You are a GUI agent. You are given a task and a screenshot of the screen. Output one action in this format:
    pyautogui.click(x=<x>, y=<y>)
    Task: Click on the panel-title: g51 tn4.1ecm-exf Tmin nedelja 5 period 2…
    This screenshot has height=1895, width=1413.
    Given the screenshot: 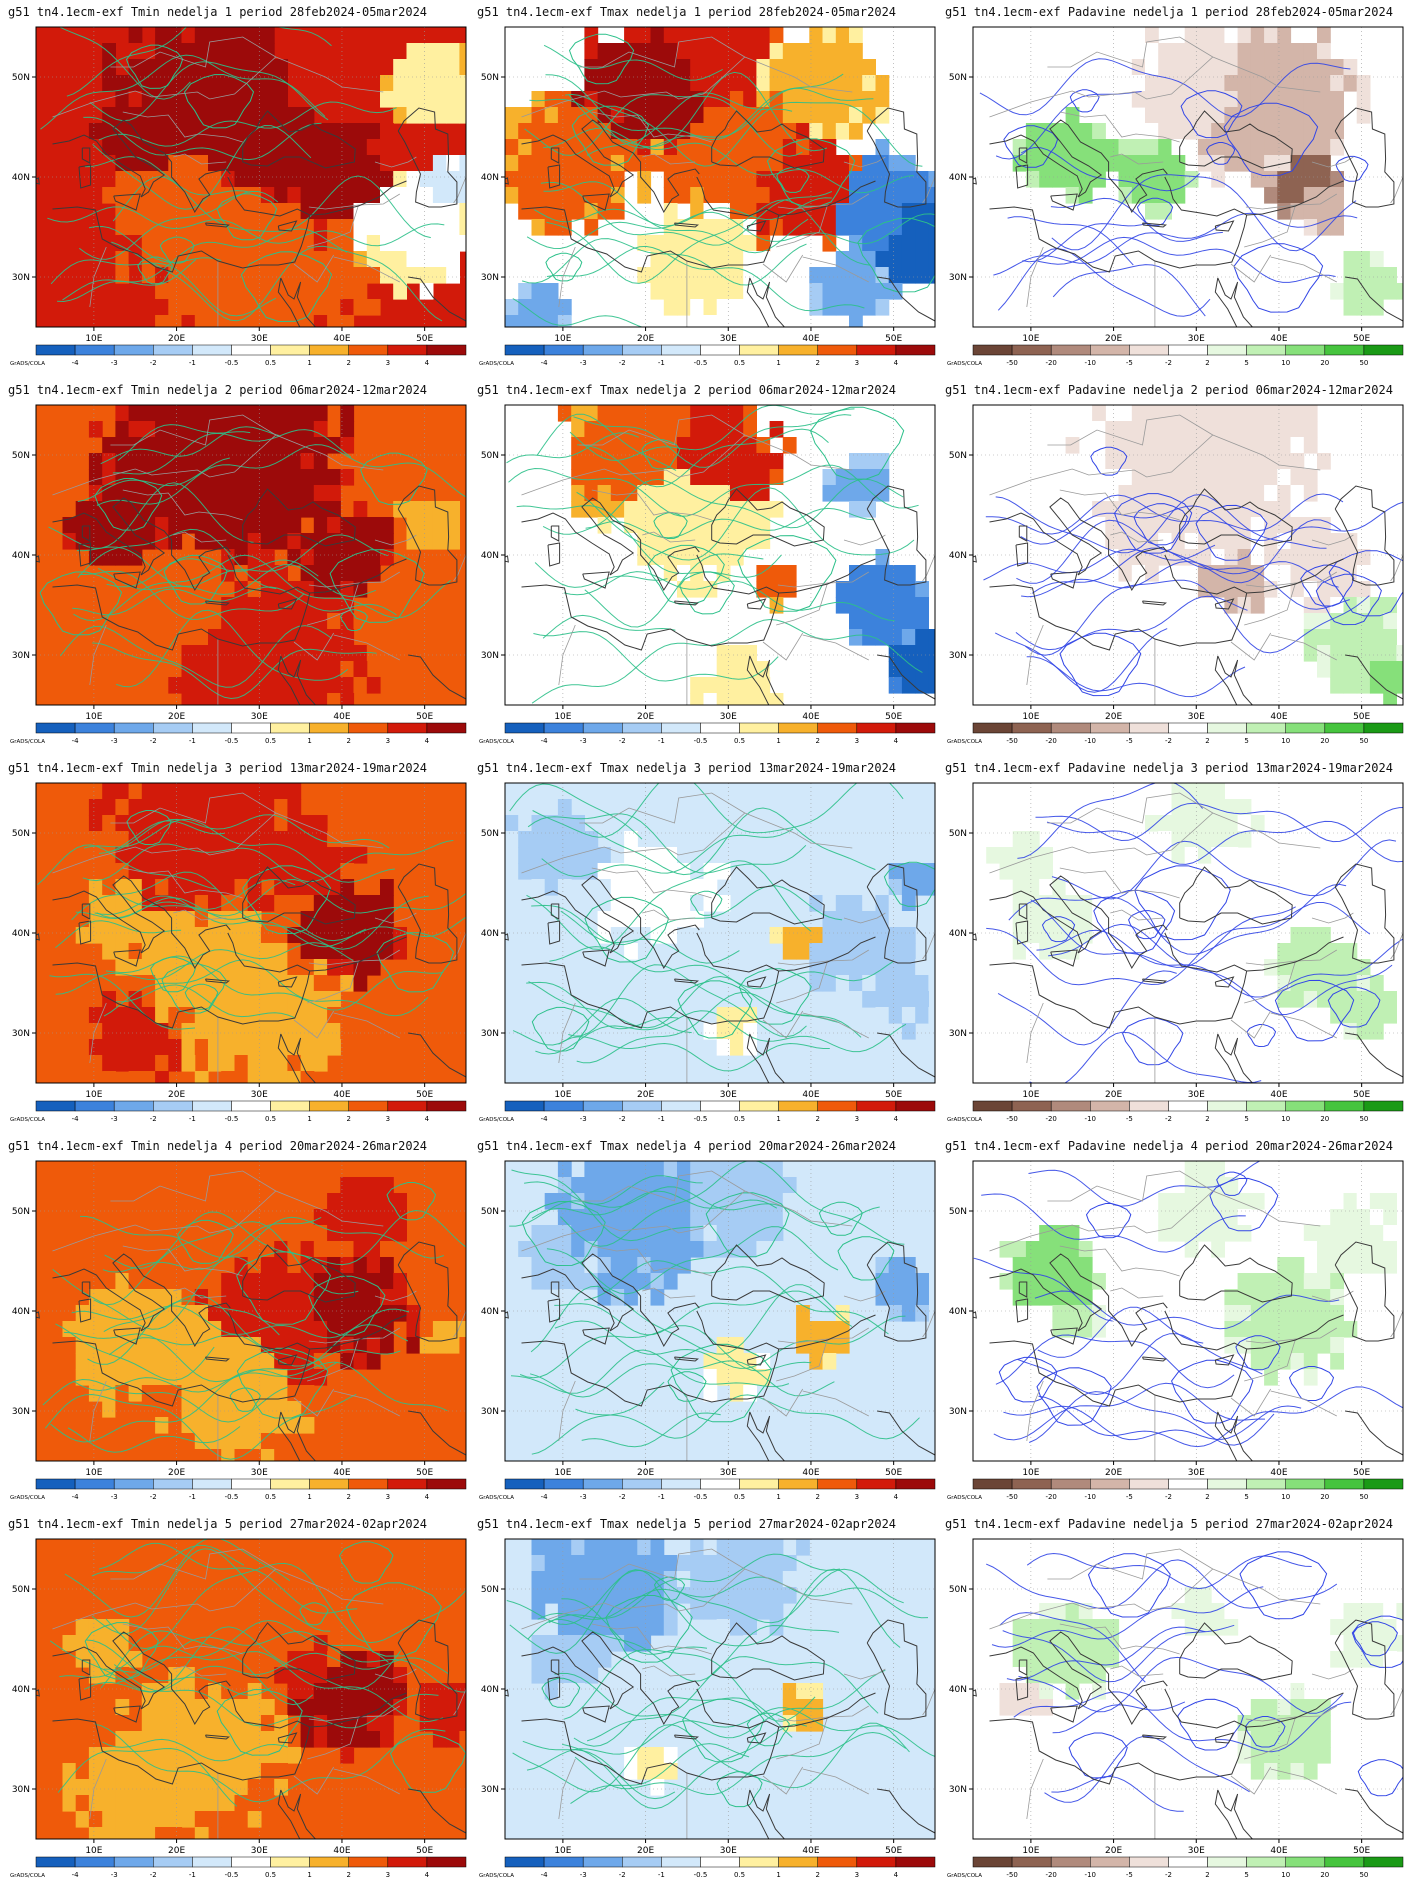 What is the action you would take?
    pyautogui.click(x=218, y=1524)
    